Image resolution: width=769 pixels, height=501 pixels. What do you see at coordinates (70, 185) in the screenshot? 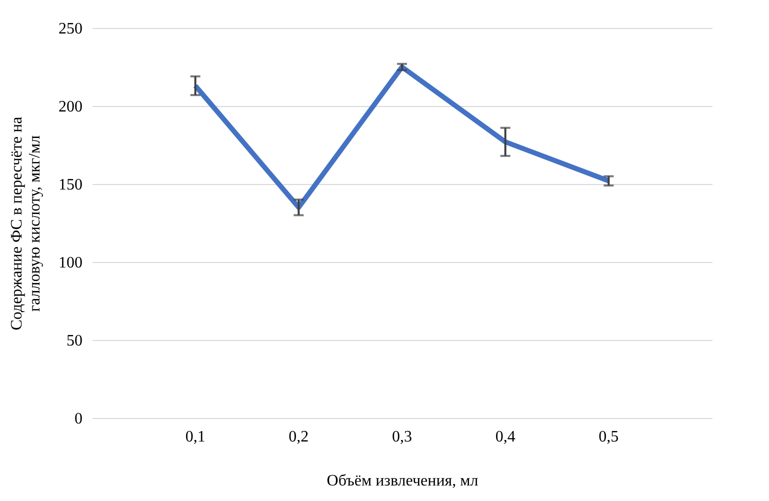
I see `y-tick-label: 150` at bounding box center [70, 185].